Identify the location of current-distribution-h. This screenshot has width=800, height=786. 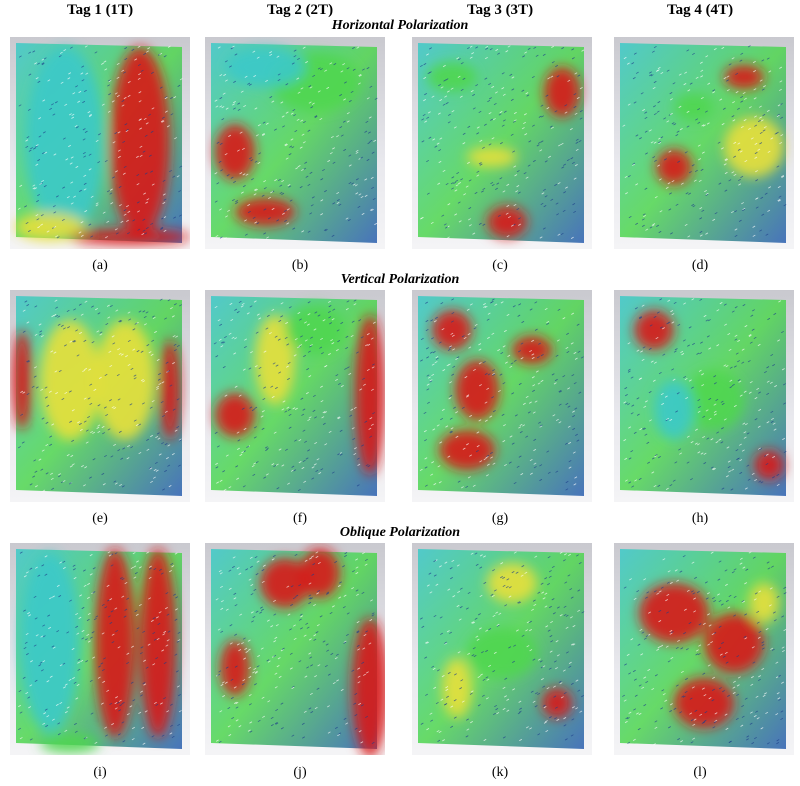
(703, 396).